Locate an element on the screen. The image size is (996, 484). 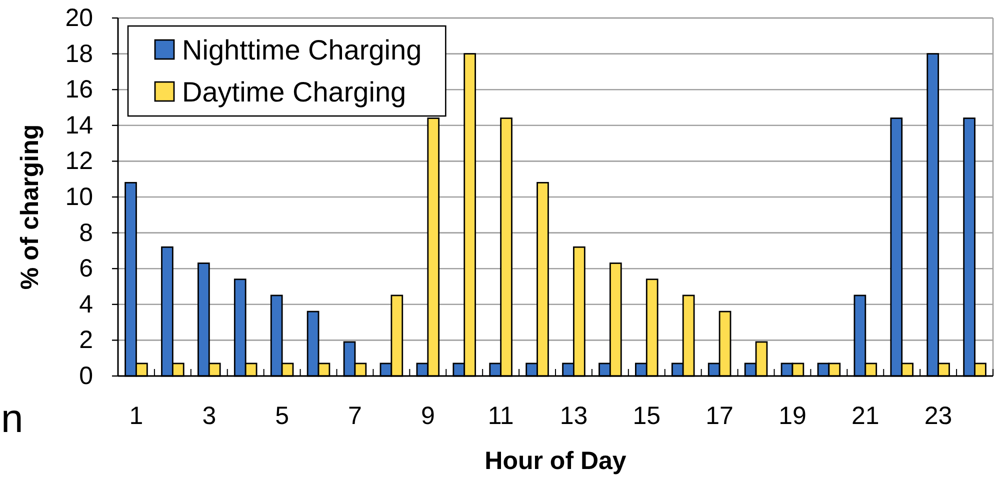
x-tick-label: 15 is located at coordinates (646, 416).